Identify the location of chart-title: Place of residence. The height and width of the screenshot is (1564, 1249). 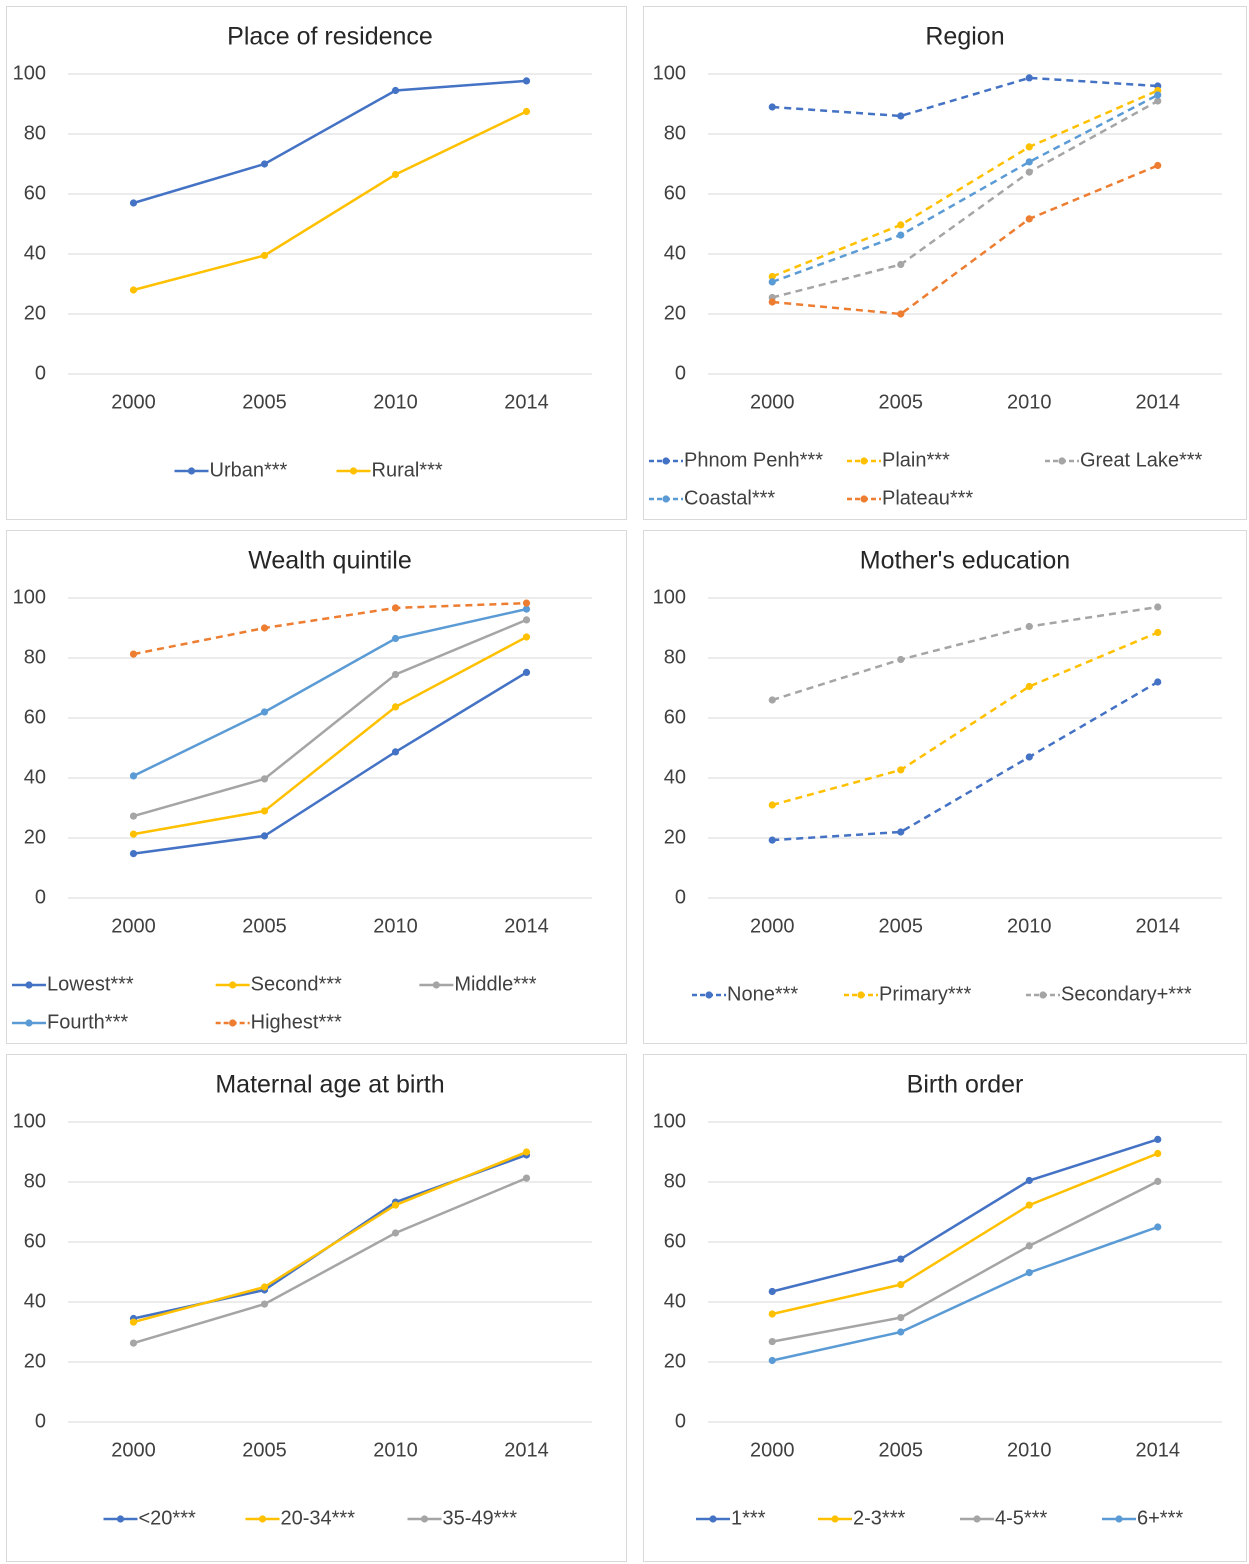
(330, 37).